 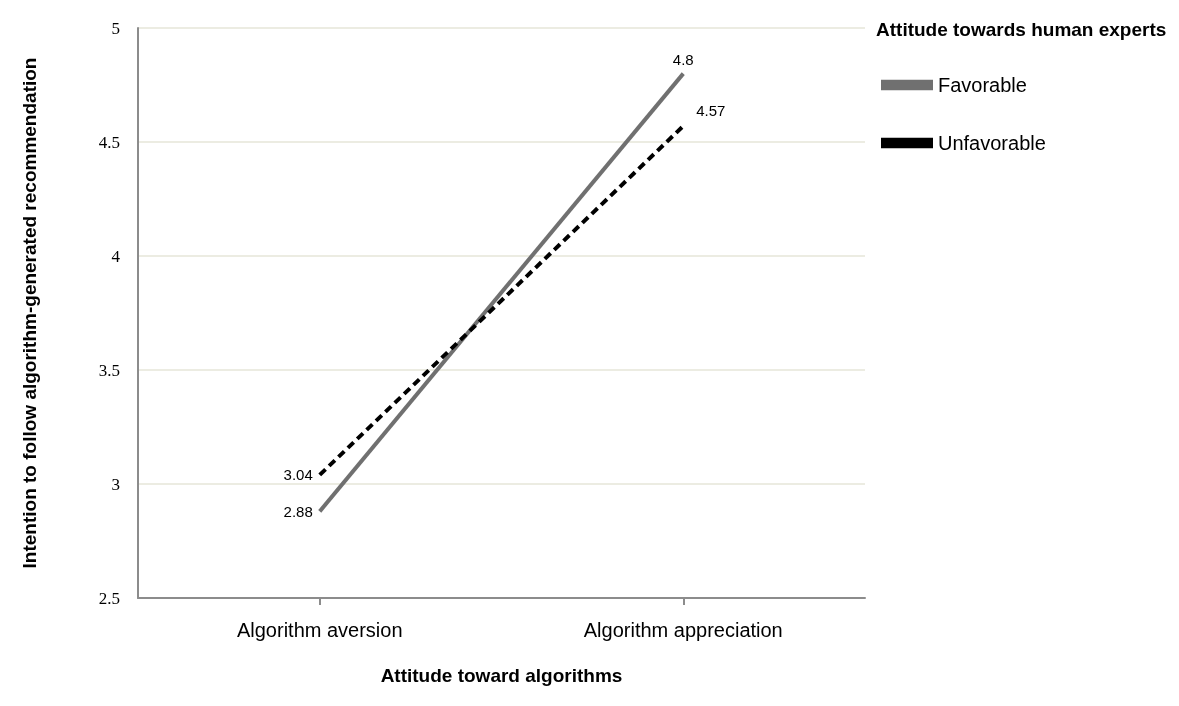 I want to click on y-axis-title: Intention to follow algorithm-generated recommendation, so click(x=29, y=313).